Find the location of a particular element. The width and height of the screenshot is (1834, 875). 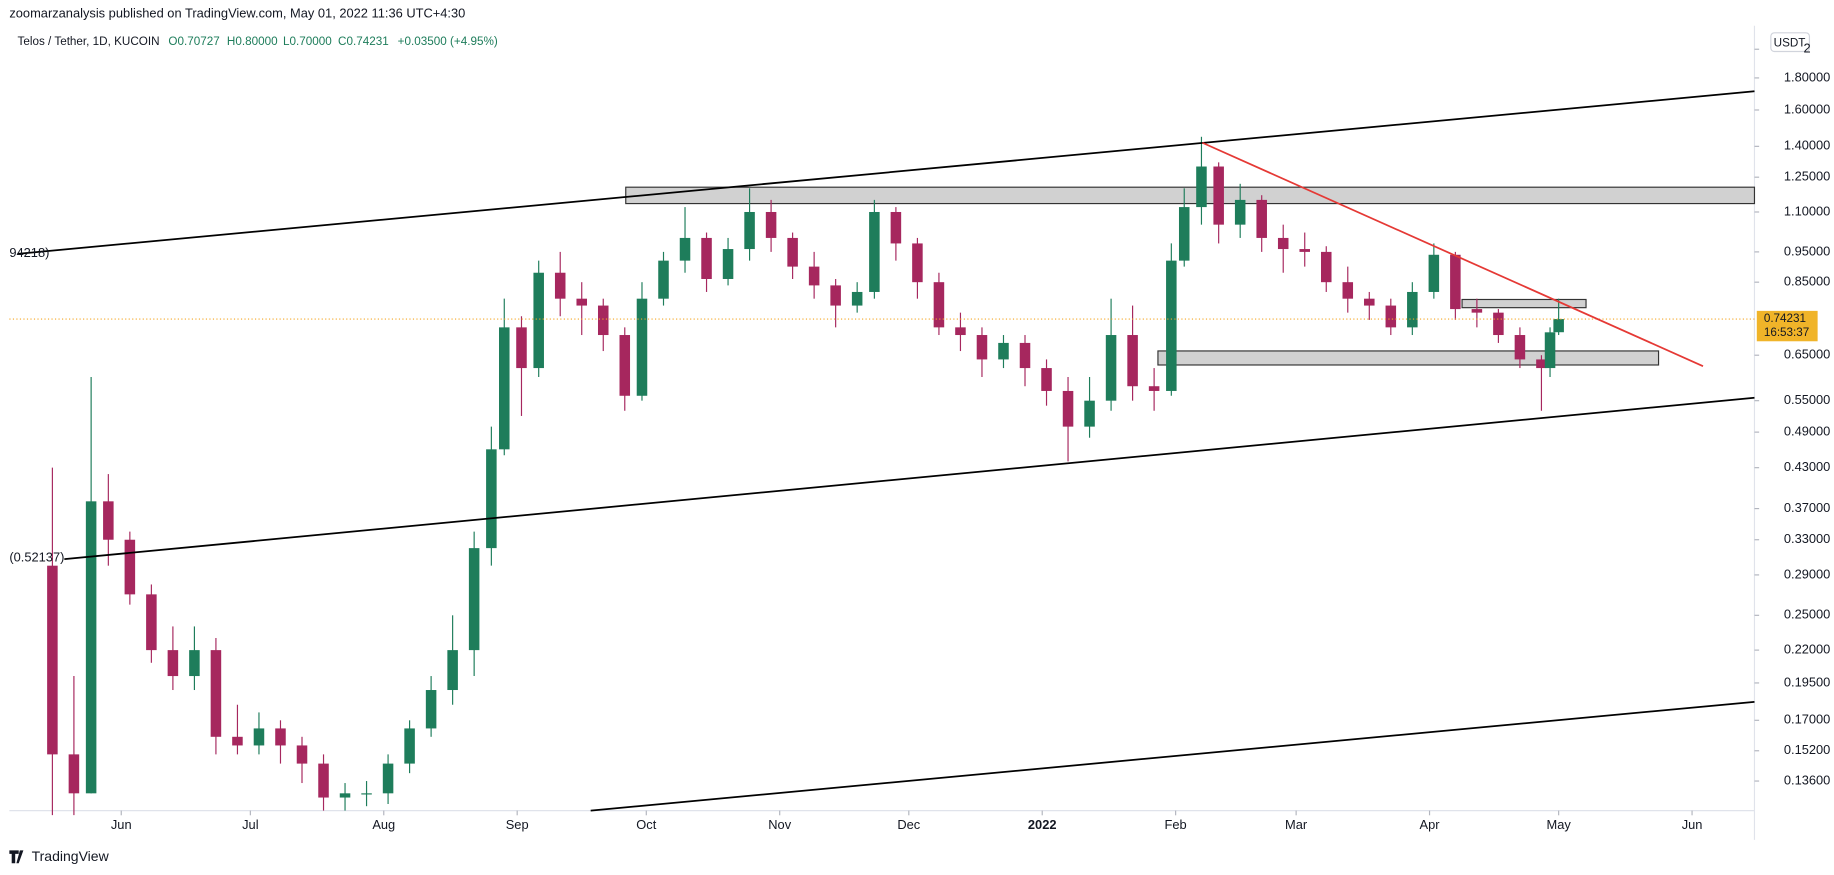

y-tick-label: 1.80000 is located at coordinates (1807, 76).